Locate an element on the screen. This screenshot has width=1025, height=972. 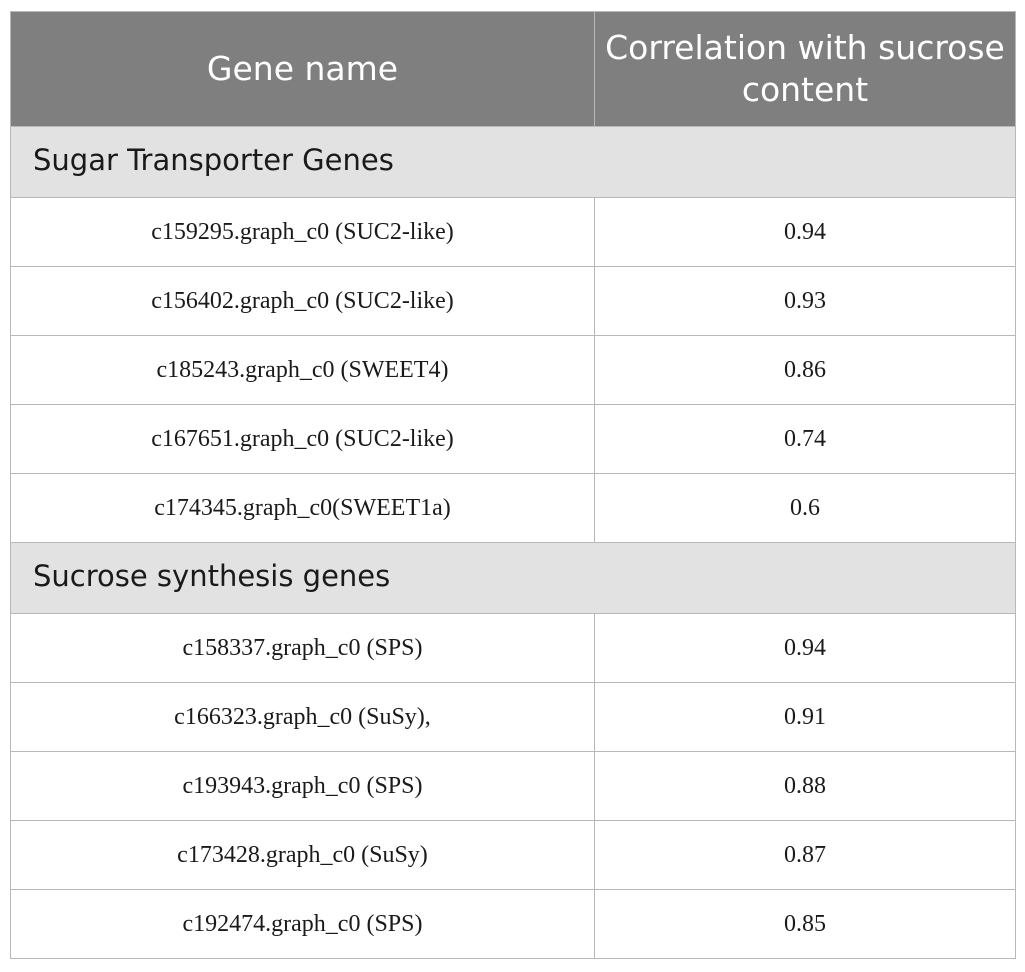
correlation-cell: 0.87 is located at coordinates (805, 855).